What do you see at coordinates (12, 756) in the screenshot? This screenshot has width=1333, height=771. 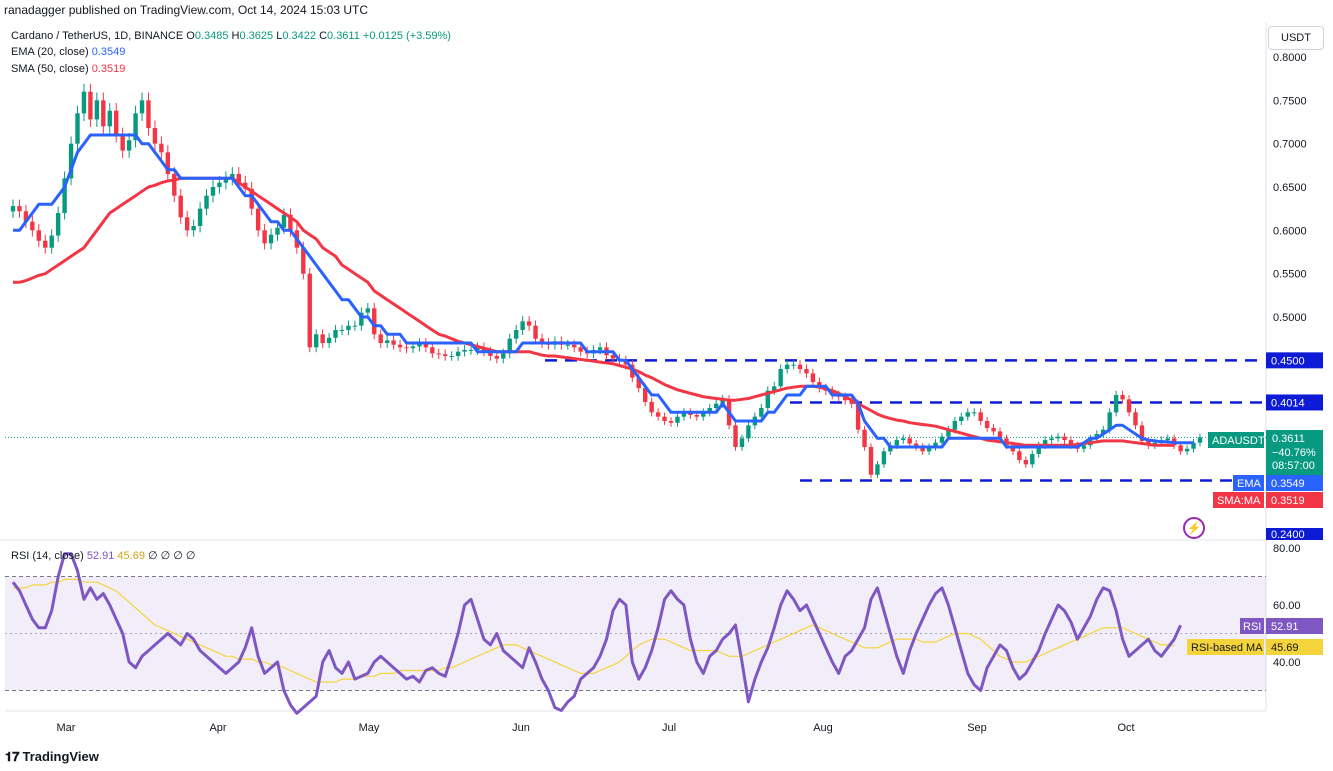 I see `tv-logo-icon: 𝟏𝟕` at bounding box center [12, 756].